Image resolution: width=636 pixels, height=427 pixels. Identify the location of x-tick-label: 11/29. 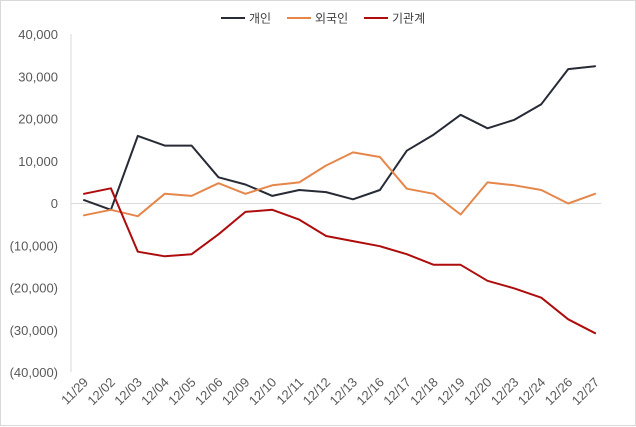
(74, 391).